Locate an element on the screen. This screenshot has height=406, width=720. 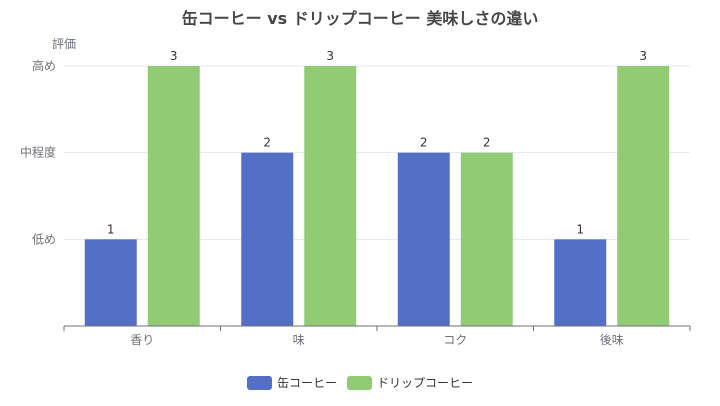
legend-label: 缶コーヒー is located at coordinates (307, 383).